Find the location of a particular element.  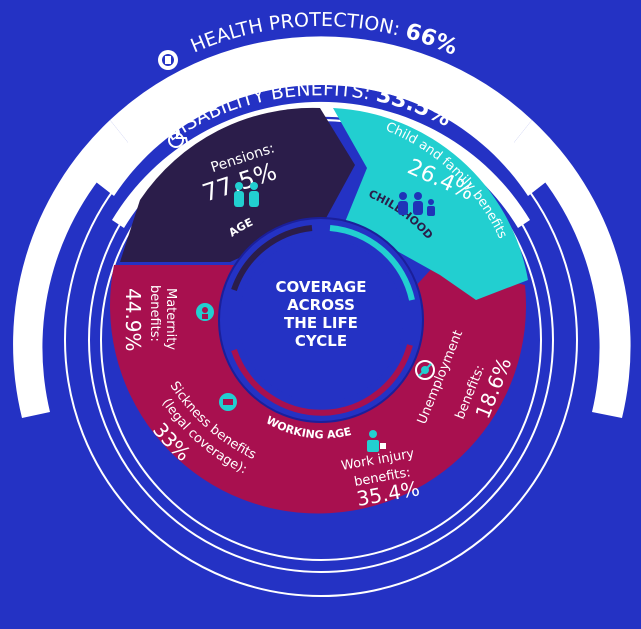

unemployment-icon is located at coordinates (425, 370).